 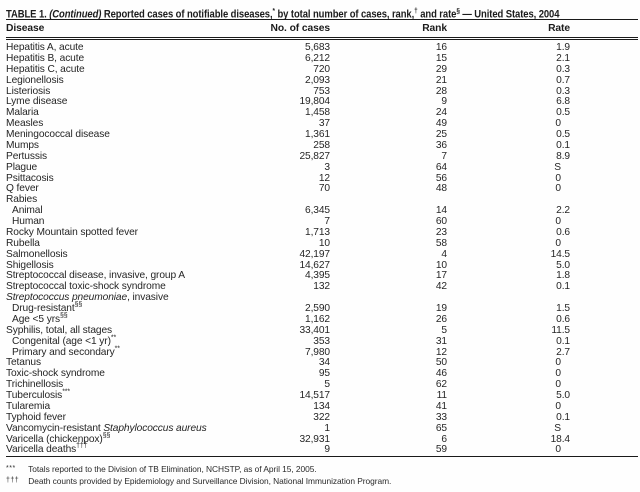 I want to click on cases-cell: 95, so click(x=324, y=374).